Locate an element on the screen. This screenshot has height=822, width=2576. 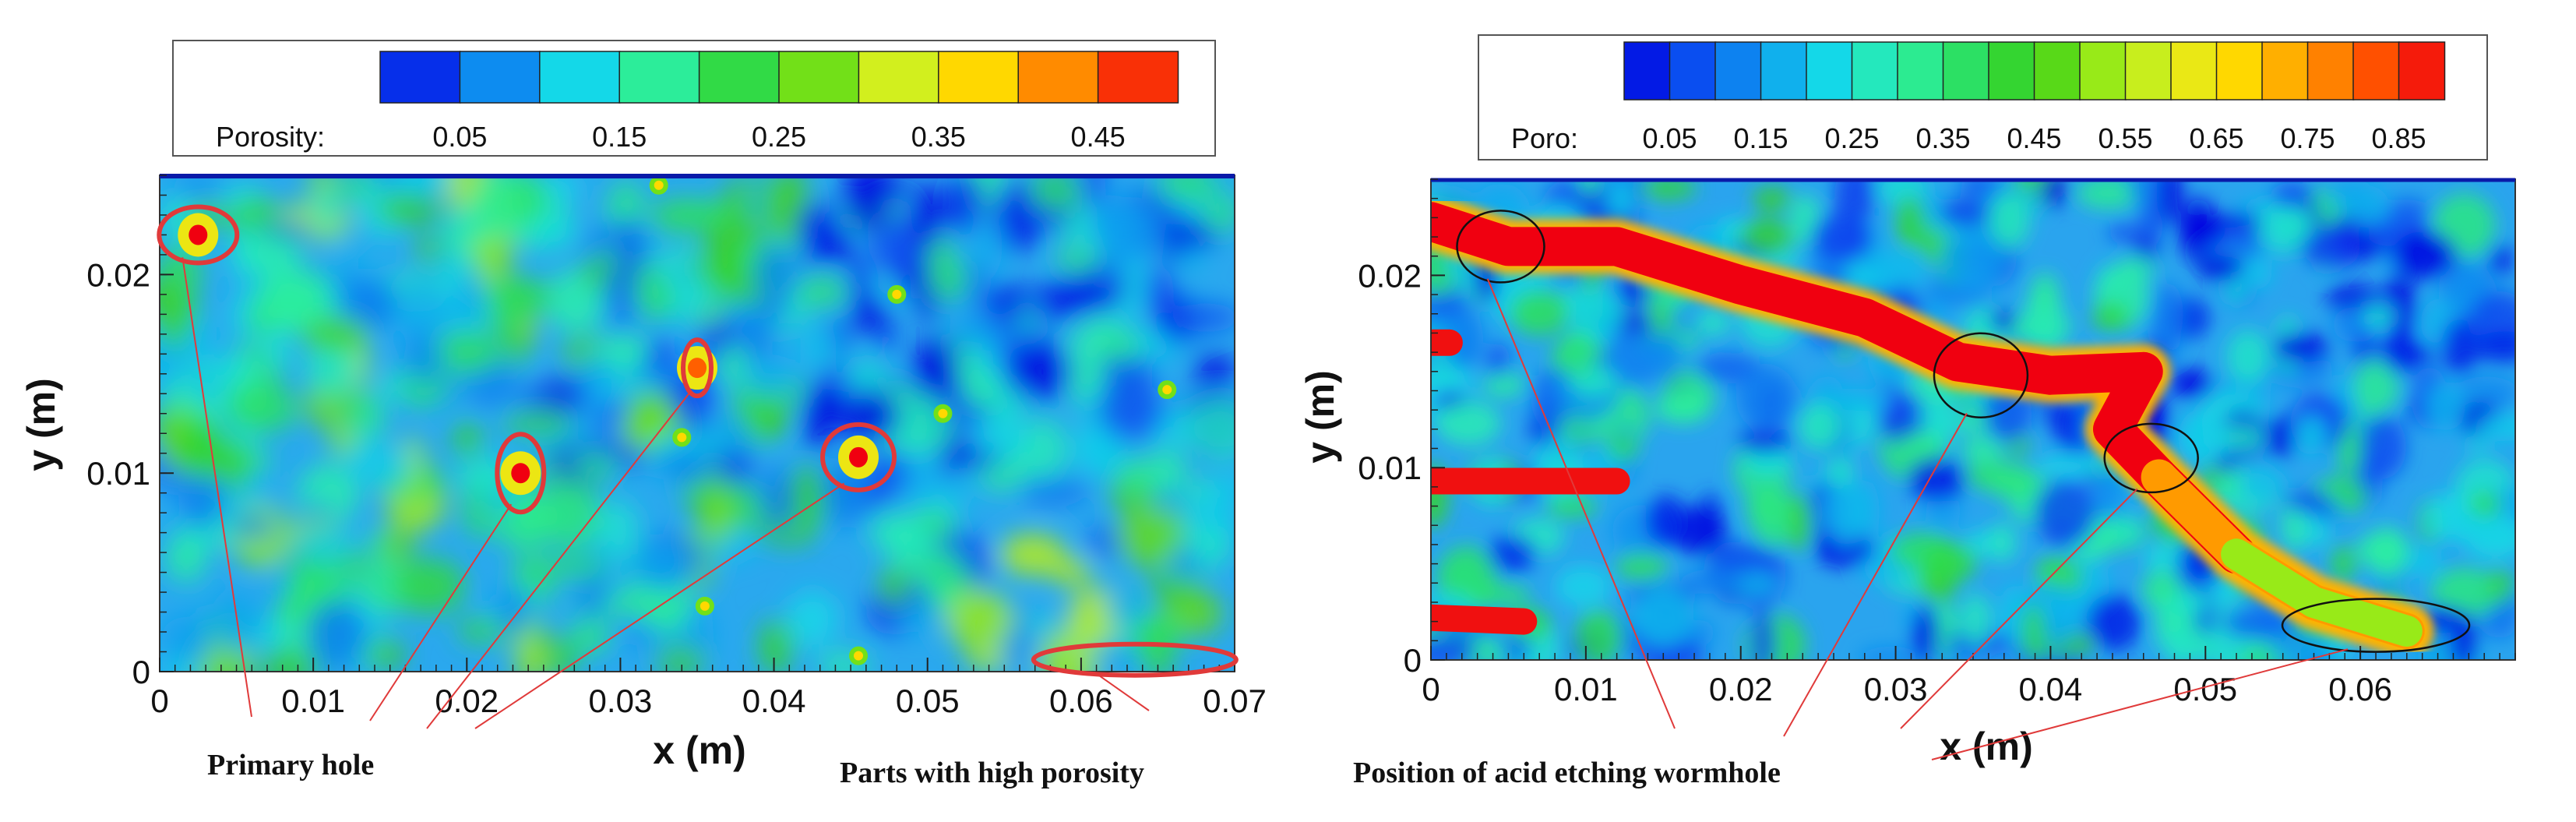
left-colorbar-label: Porosity: is located at coordinates (270, 137).